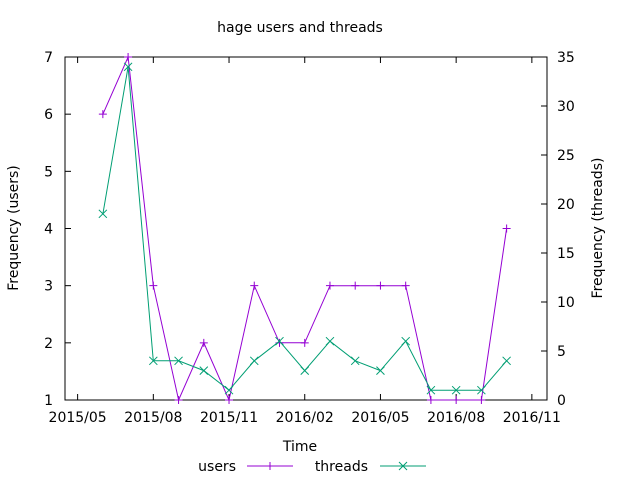  Describe the element at coordinates (532, 418) in the screenshot. I see `x-tick-label: 2016/11` at that location.